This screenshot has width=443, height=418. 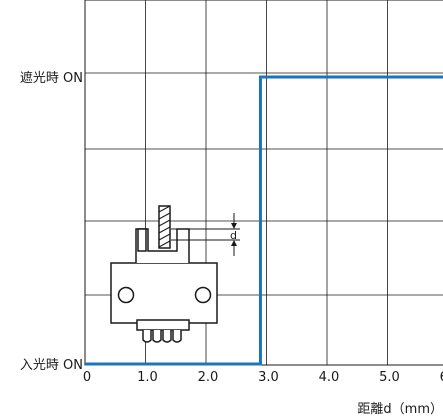 I want to click on x-tick-label: 5.0, so click(x=389, y=377).